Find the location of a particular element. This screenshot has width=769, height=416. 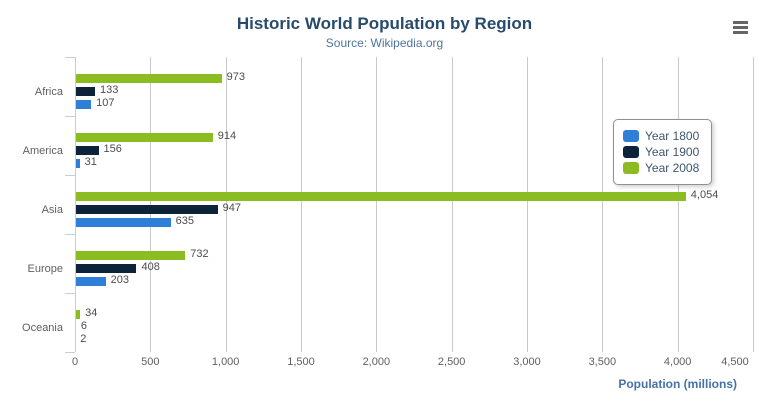

legend: Year 1800 Year 1900 Year 2008 is located at coordinates (663, 152).